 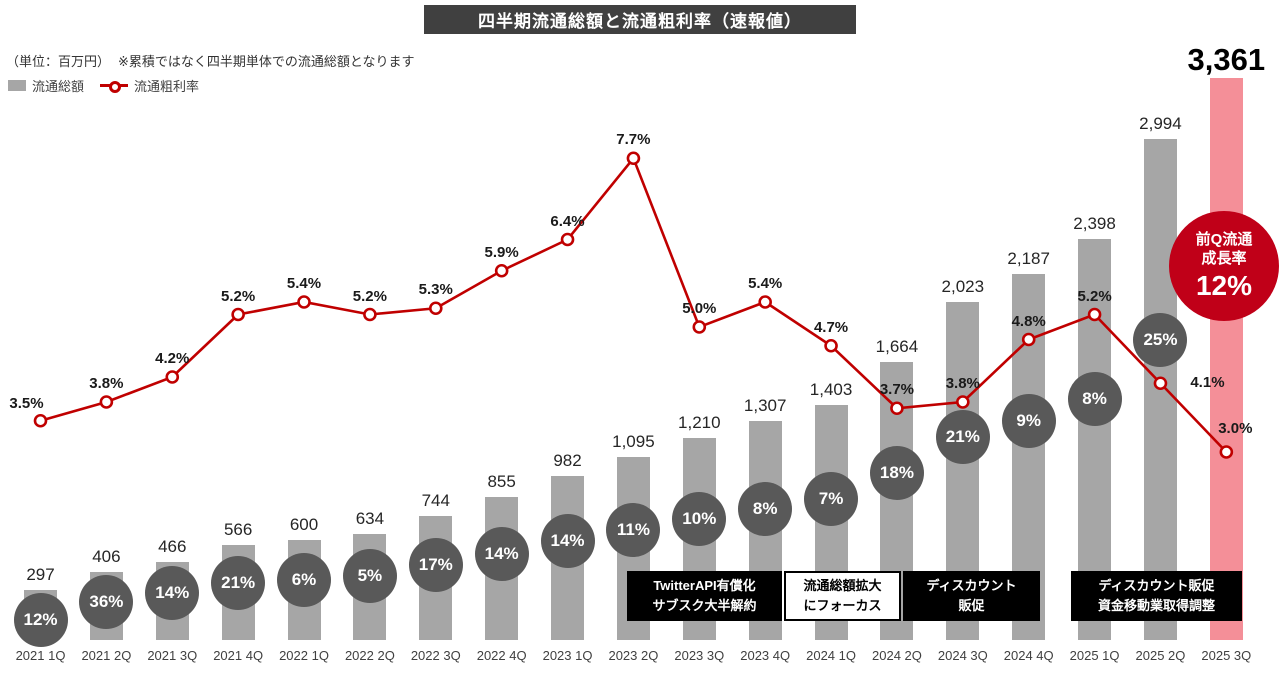 What do you see at coordinates (238, 655) in the screenshot?
I see `x-axis-label: 2021 4Q` at bounding box center [238, 655].